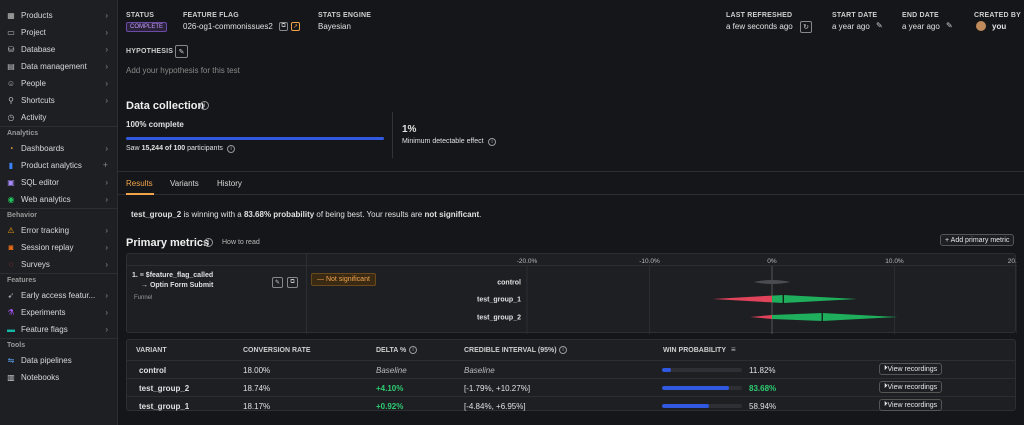 The height and width of the screenshot is (425, 1024). I want to click on sidebar-item-sql-editor: ▣ SQL editor ›, so click(59, 182).